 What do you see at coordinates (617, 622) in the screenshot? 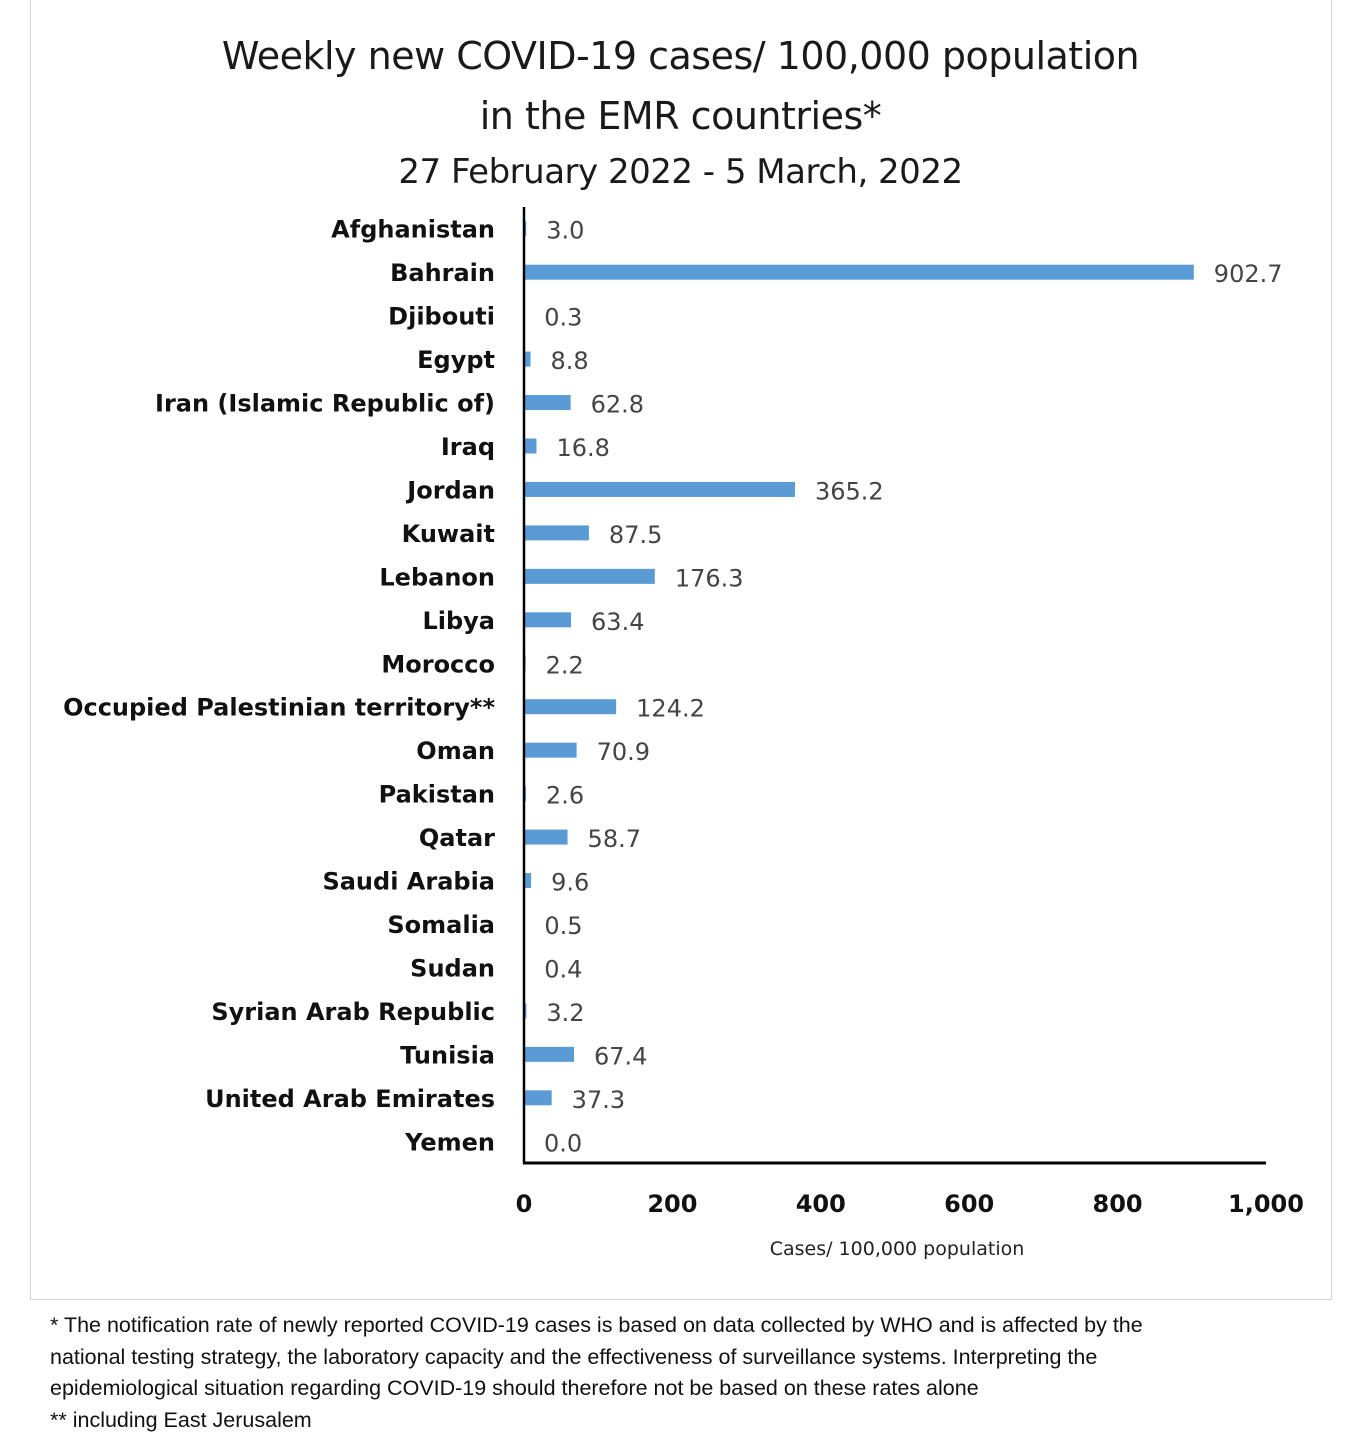
I see `value-label: 63.4` at bounding box center [617, 622].